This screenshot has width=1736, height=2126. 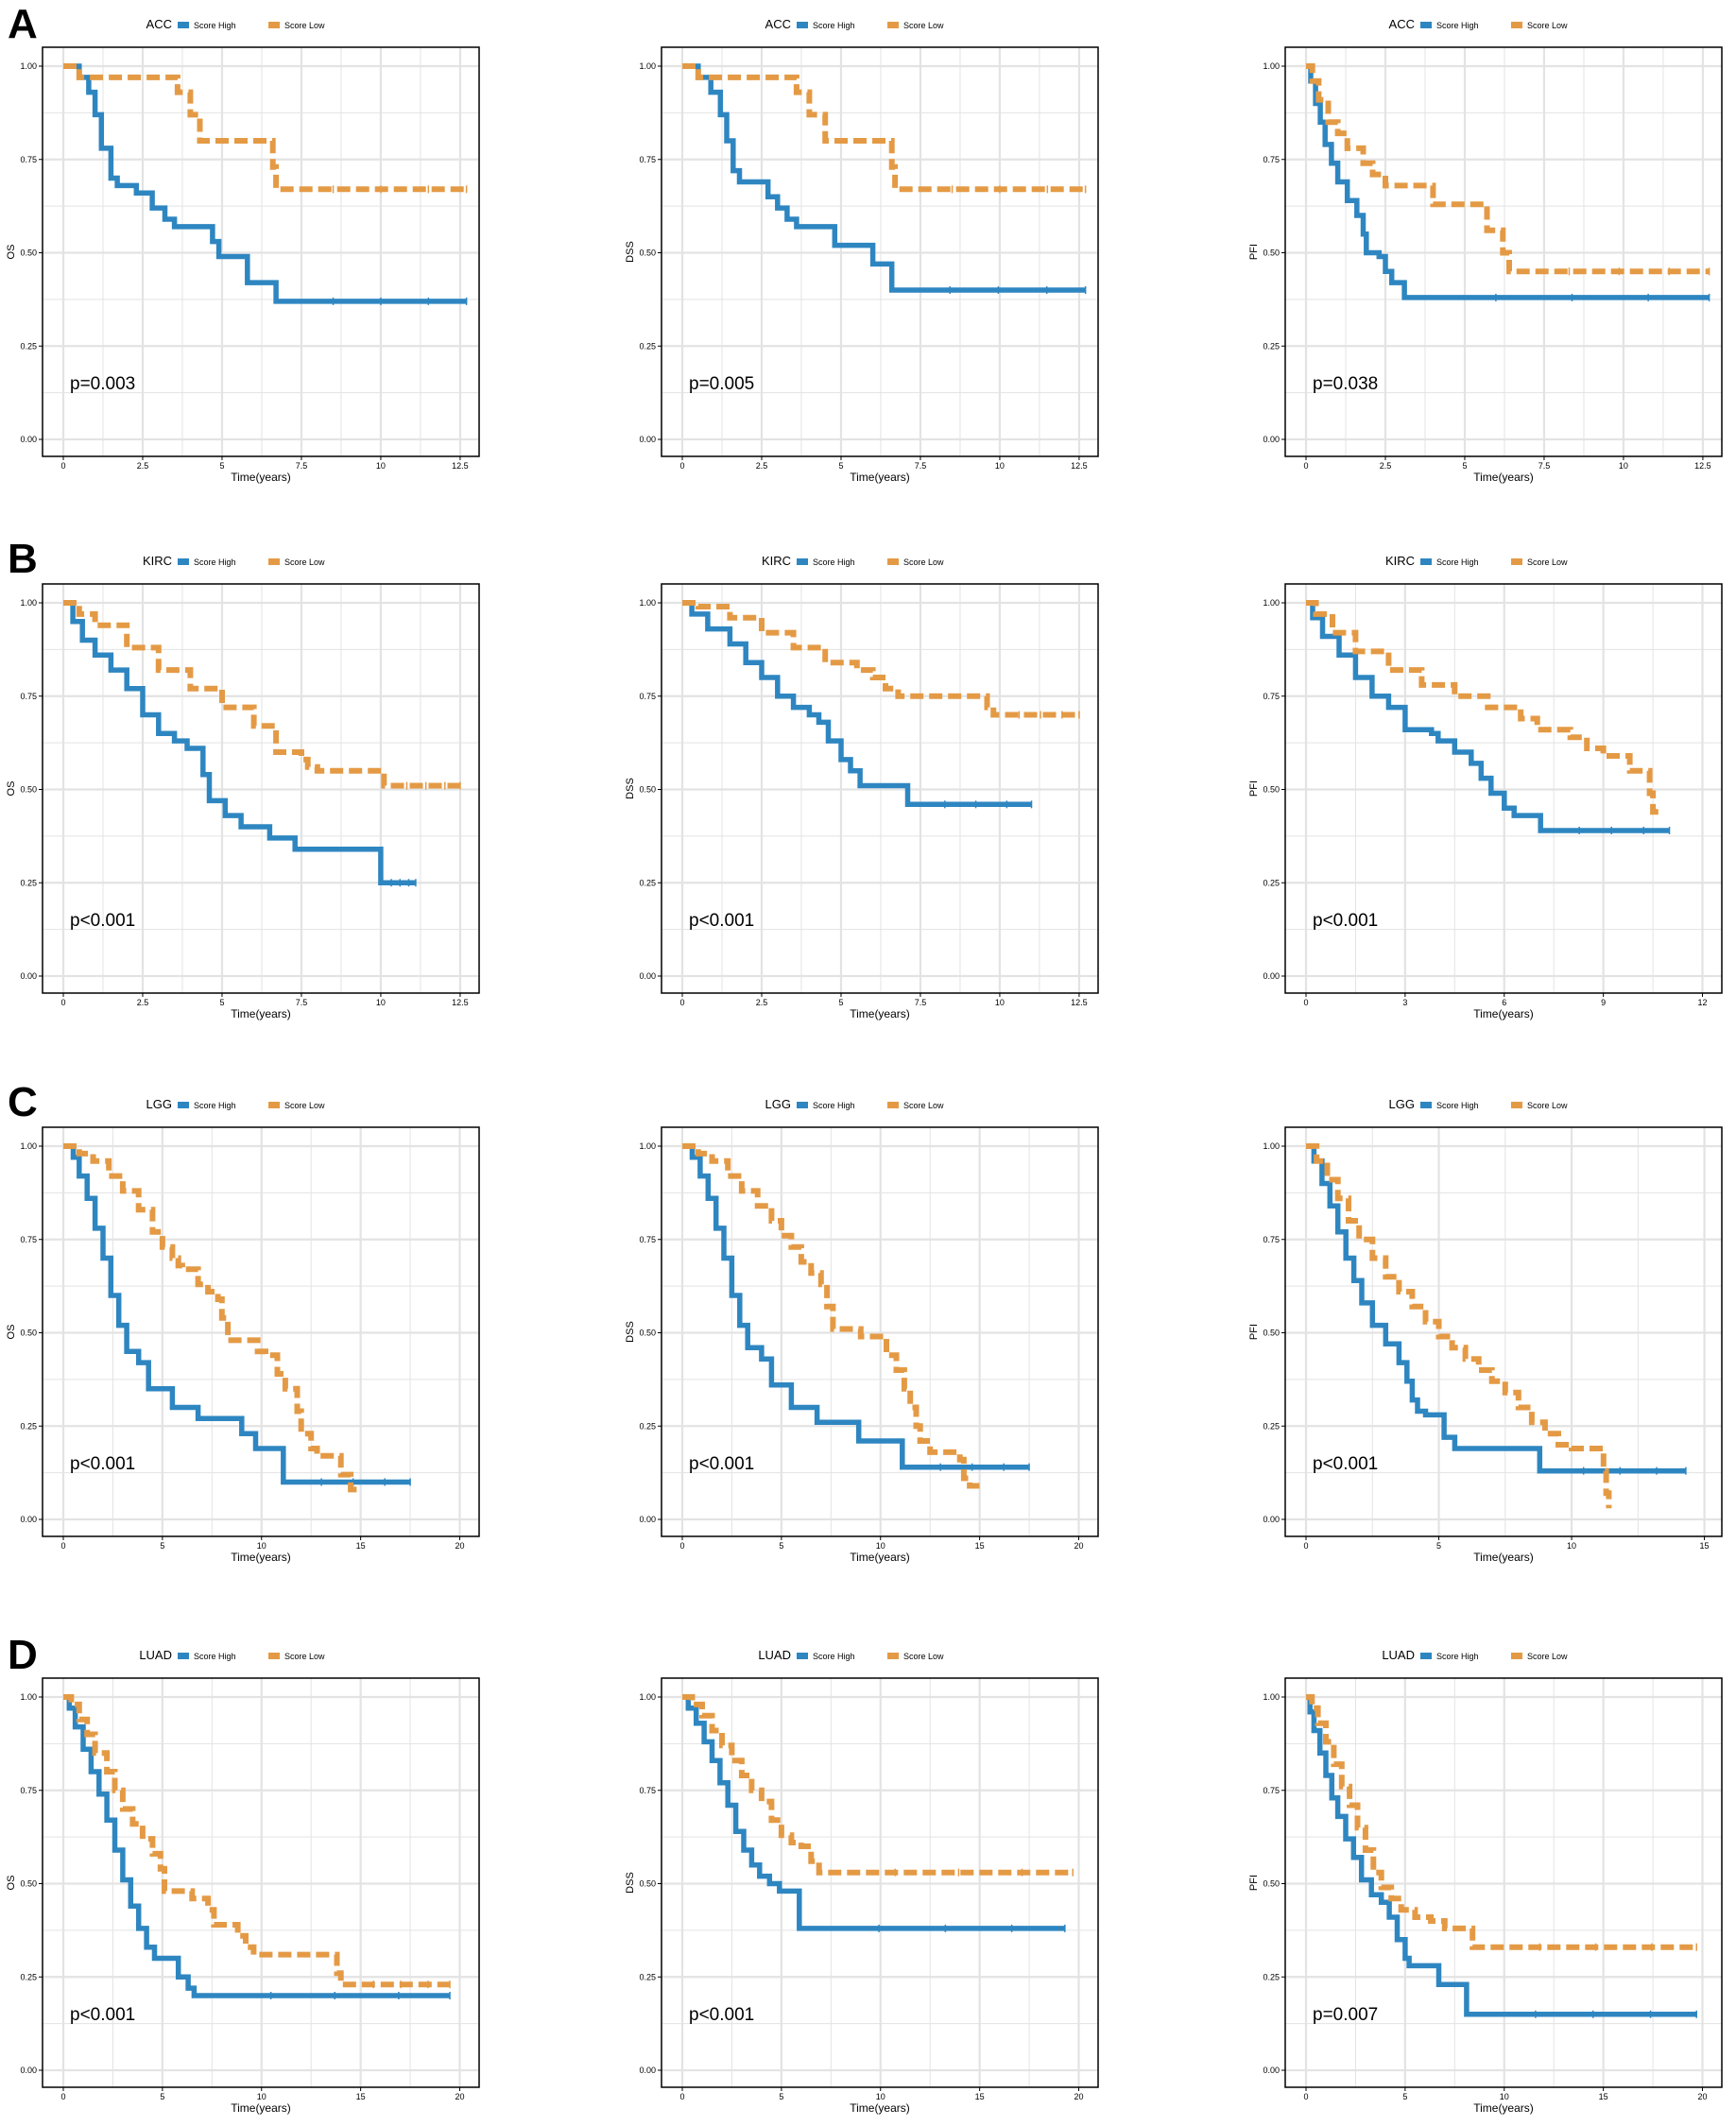 What do you see at coordinates (159, 24) in the screenshot?
I see `legend-title: ACC` at bounding box center [159, 24].